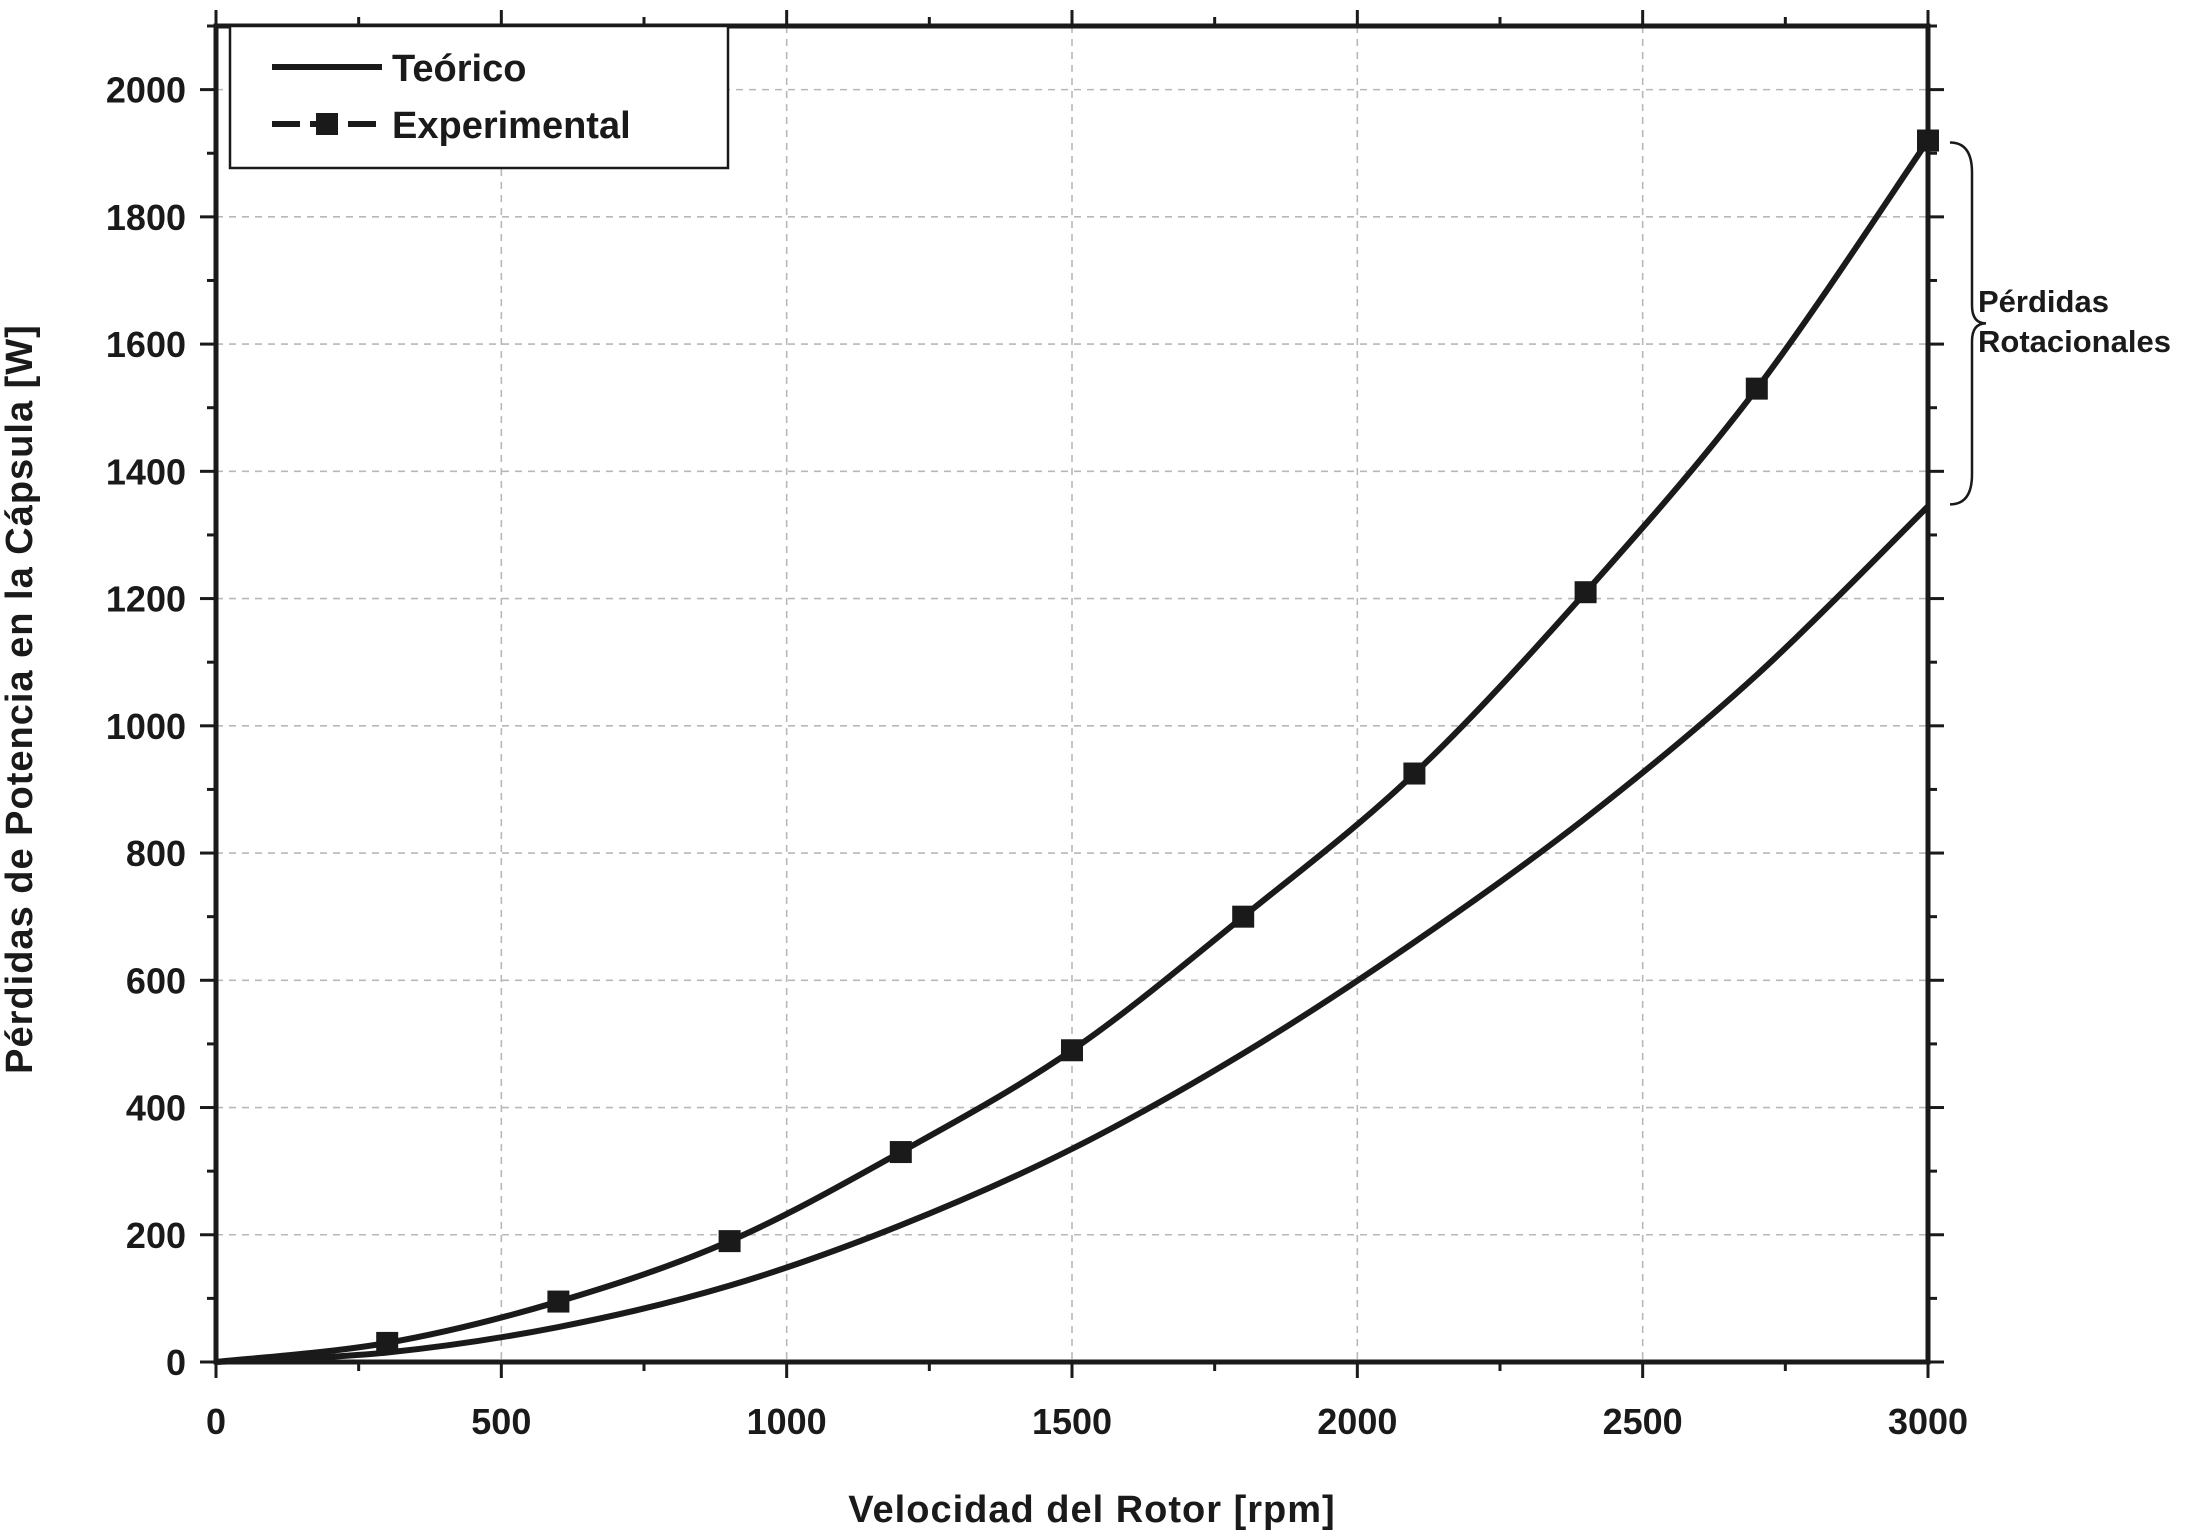 Image resolution: width=2196 pixels, height=1536 pixels. I want to click on rotational-losses-annotation: Pérdidas Rotacionales, so click(2060, 323).